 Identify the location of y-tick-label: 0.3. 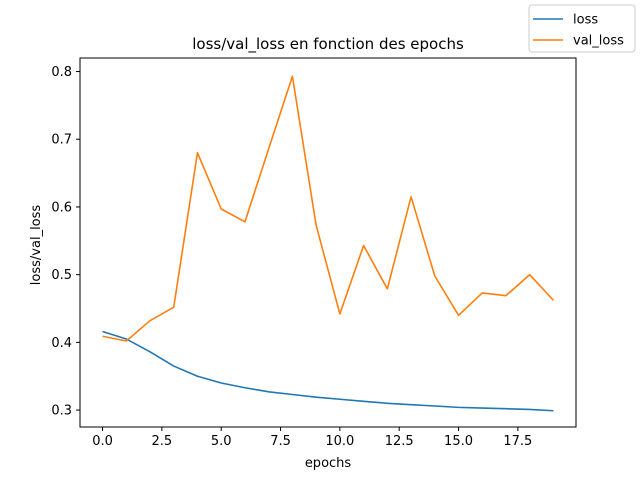
(61, 411).